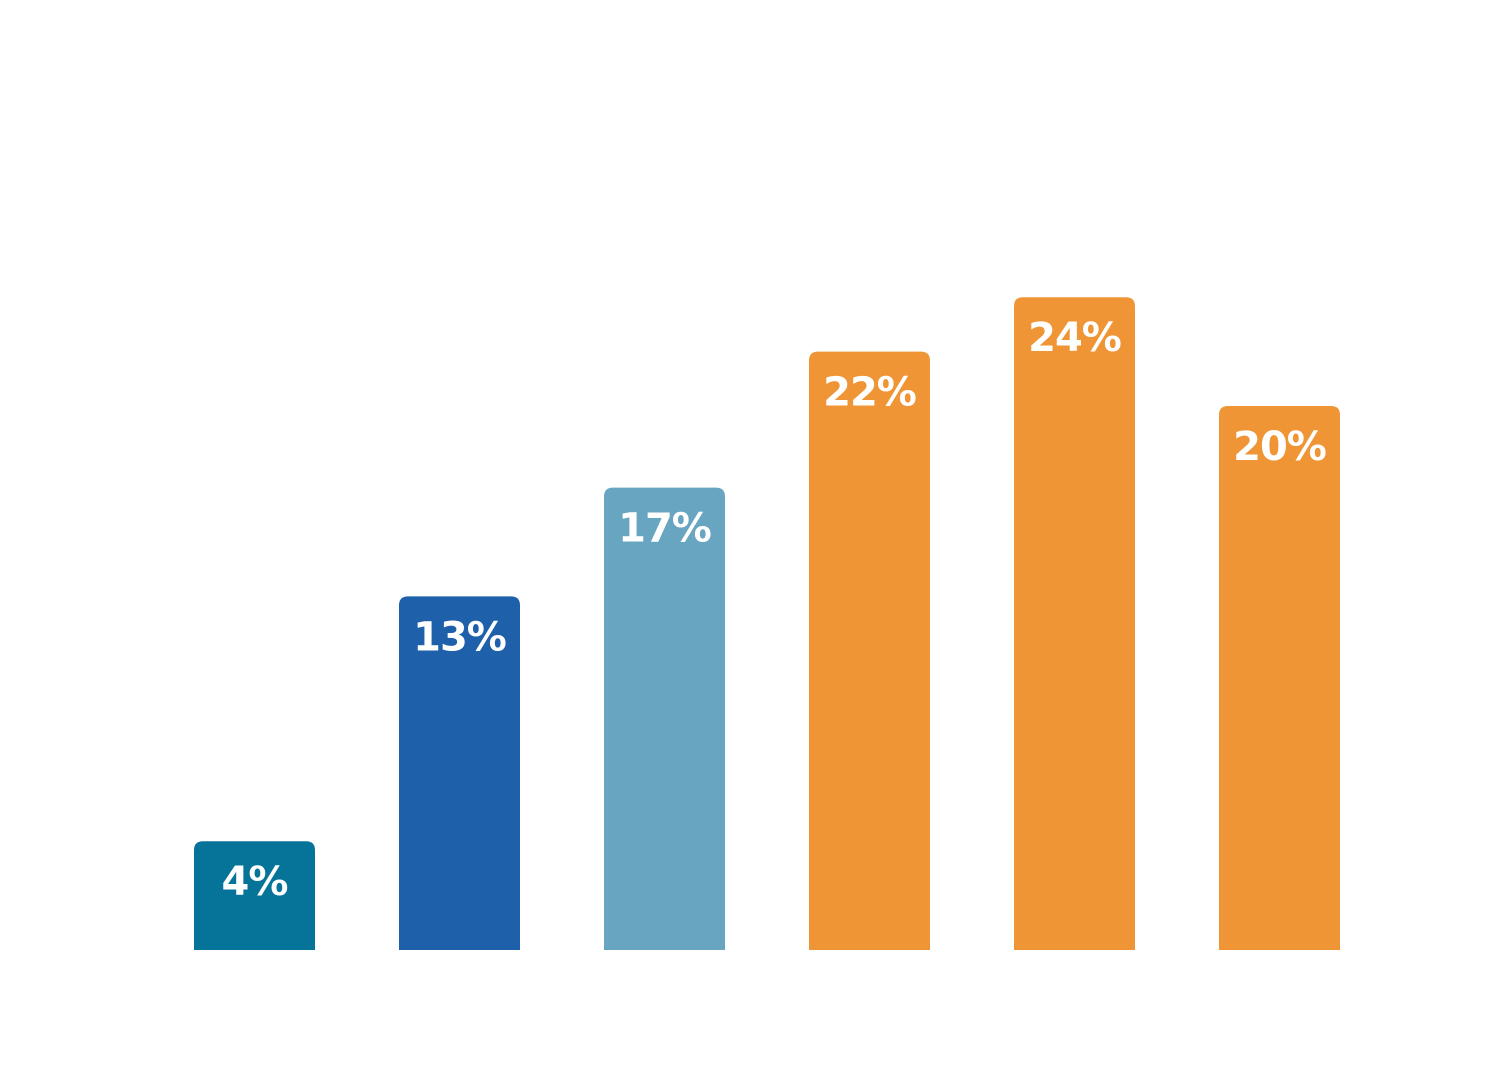  What do you see at coordinates (1074, 338) in the screenshot?
I see `bar-value-label: 24%` at bounding box center [1074, 338].